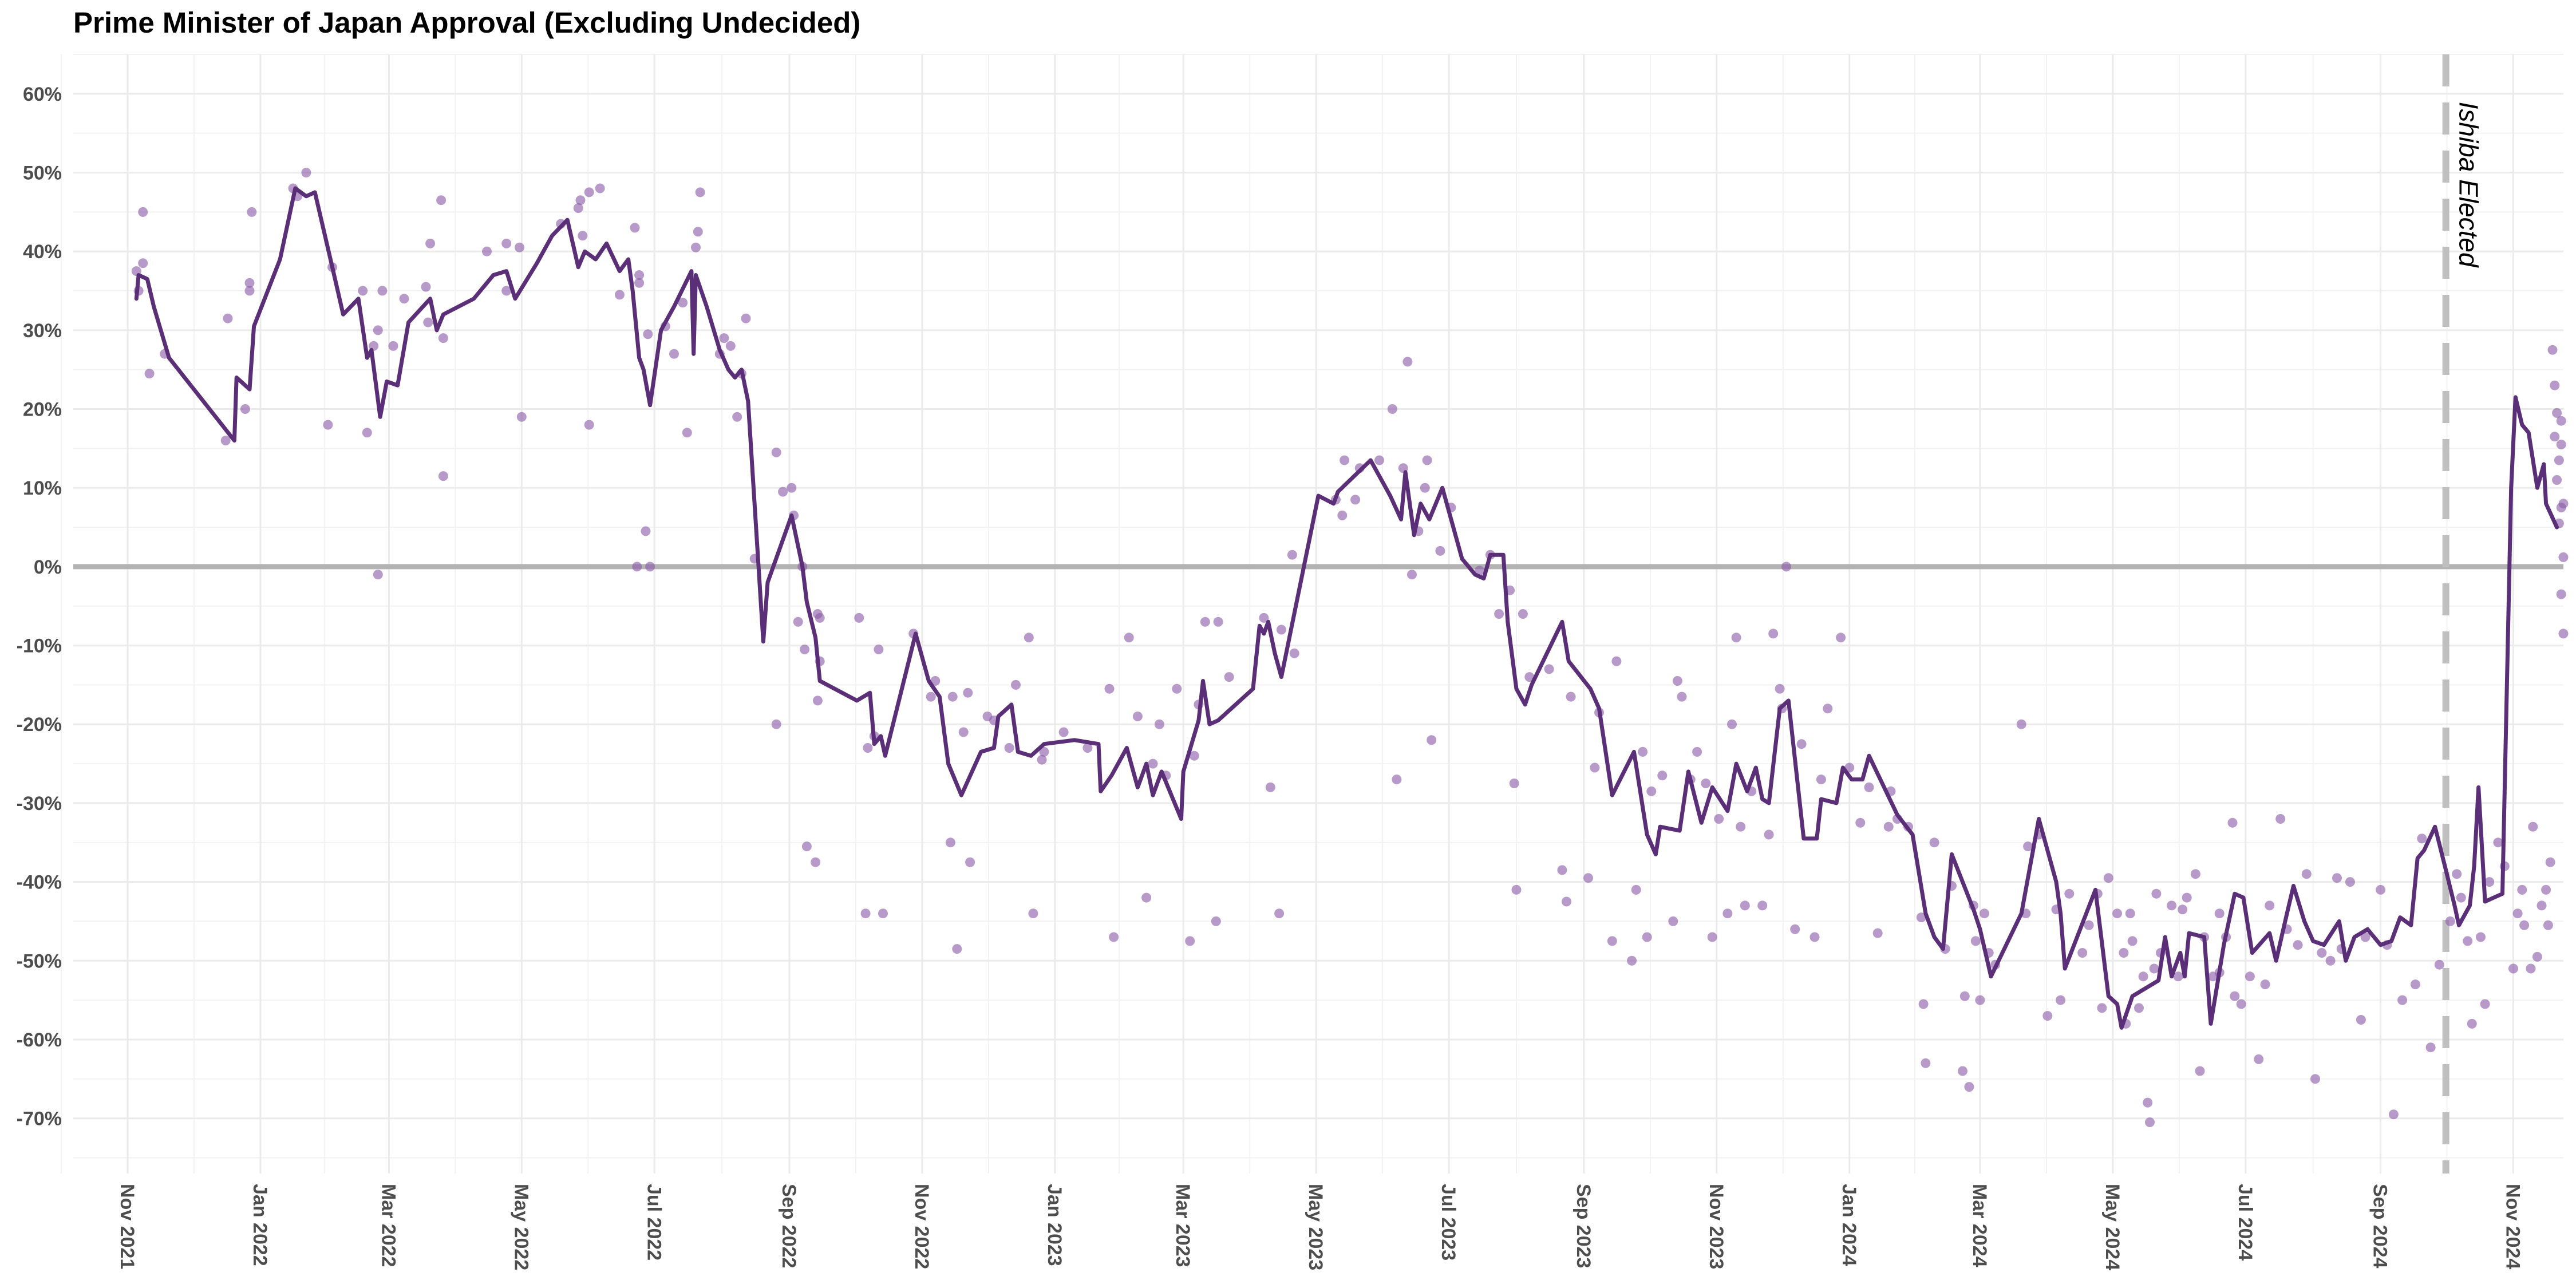  What do you see at coordinates (2380, 1226) in the screenshot?
I see `x-tick-label: Sep 2024` at bounding box center [2380, 1226].